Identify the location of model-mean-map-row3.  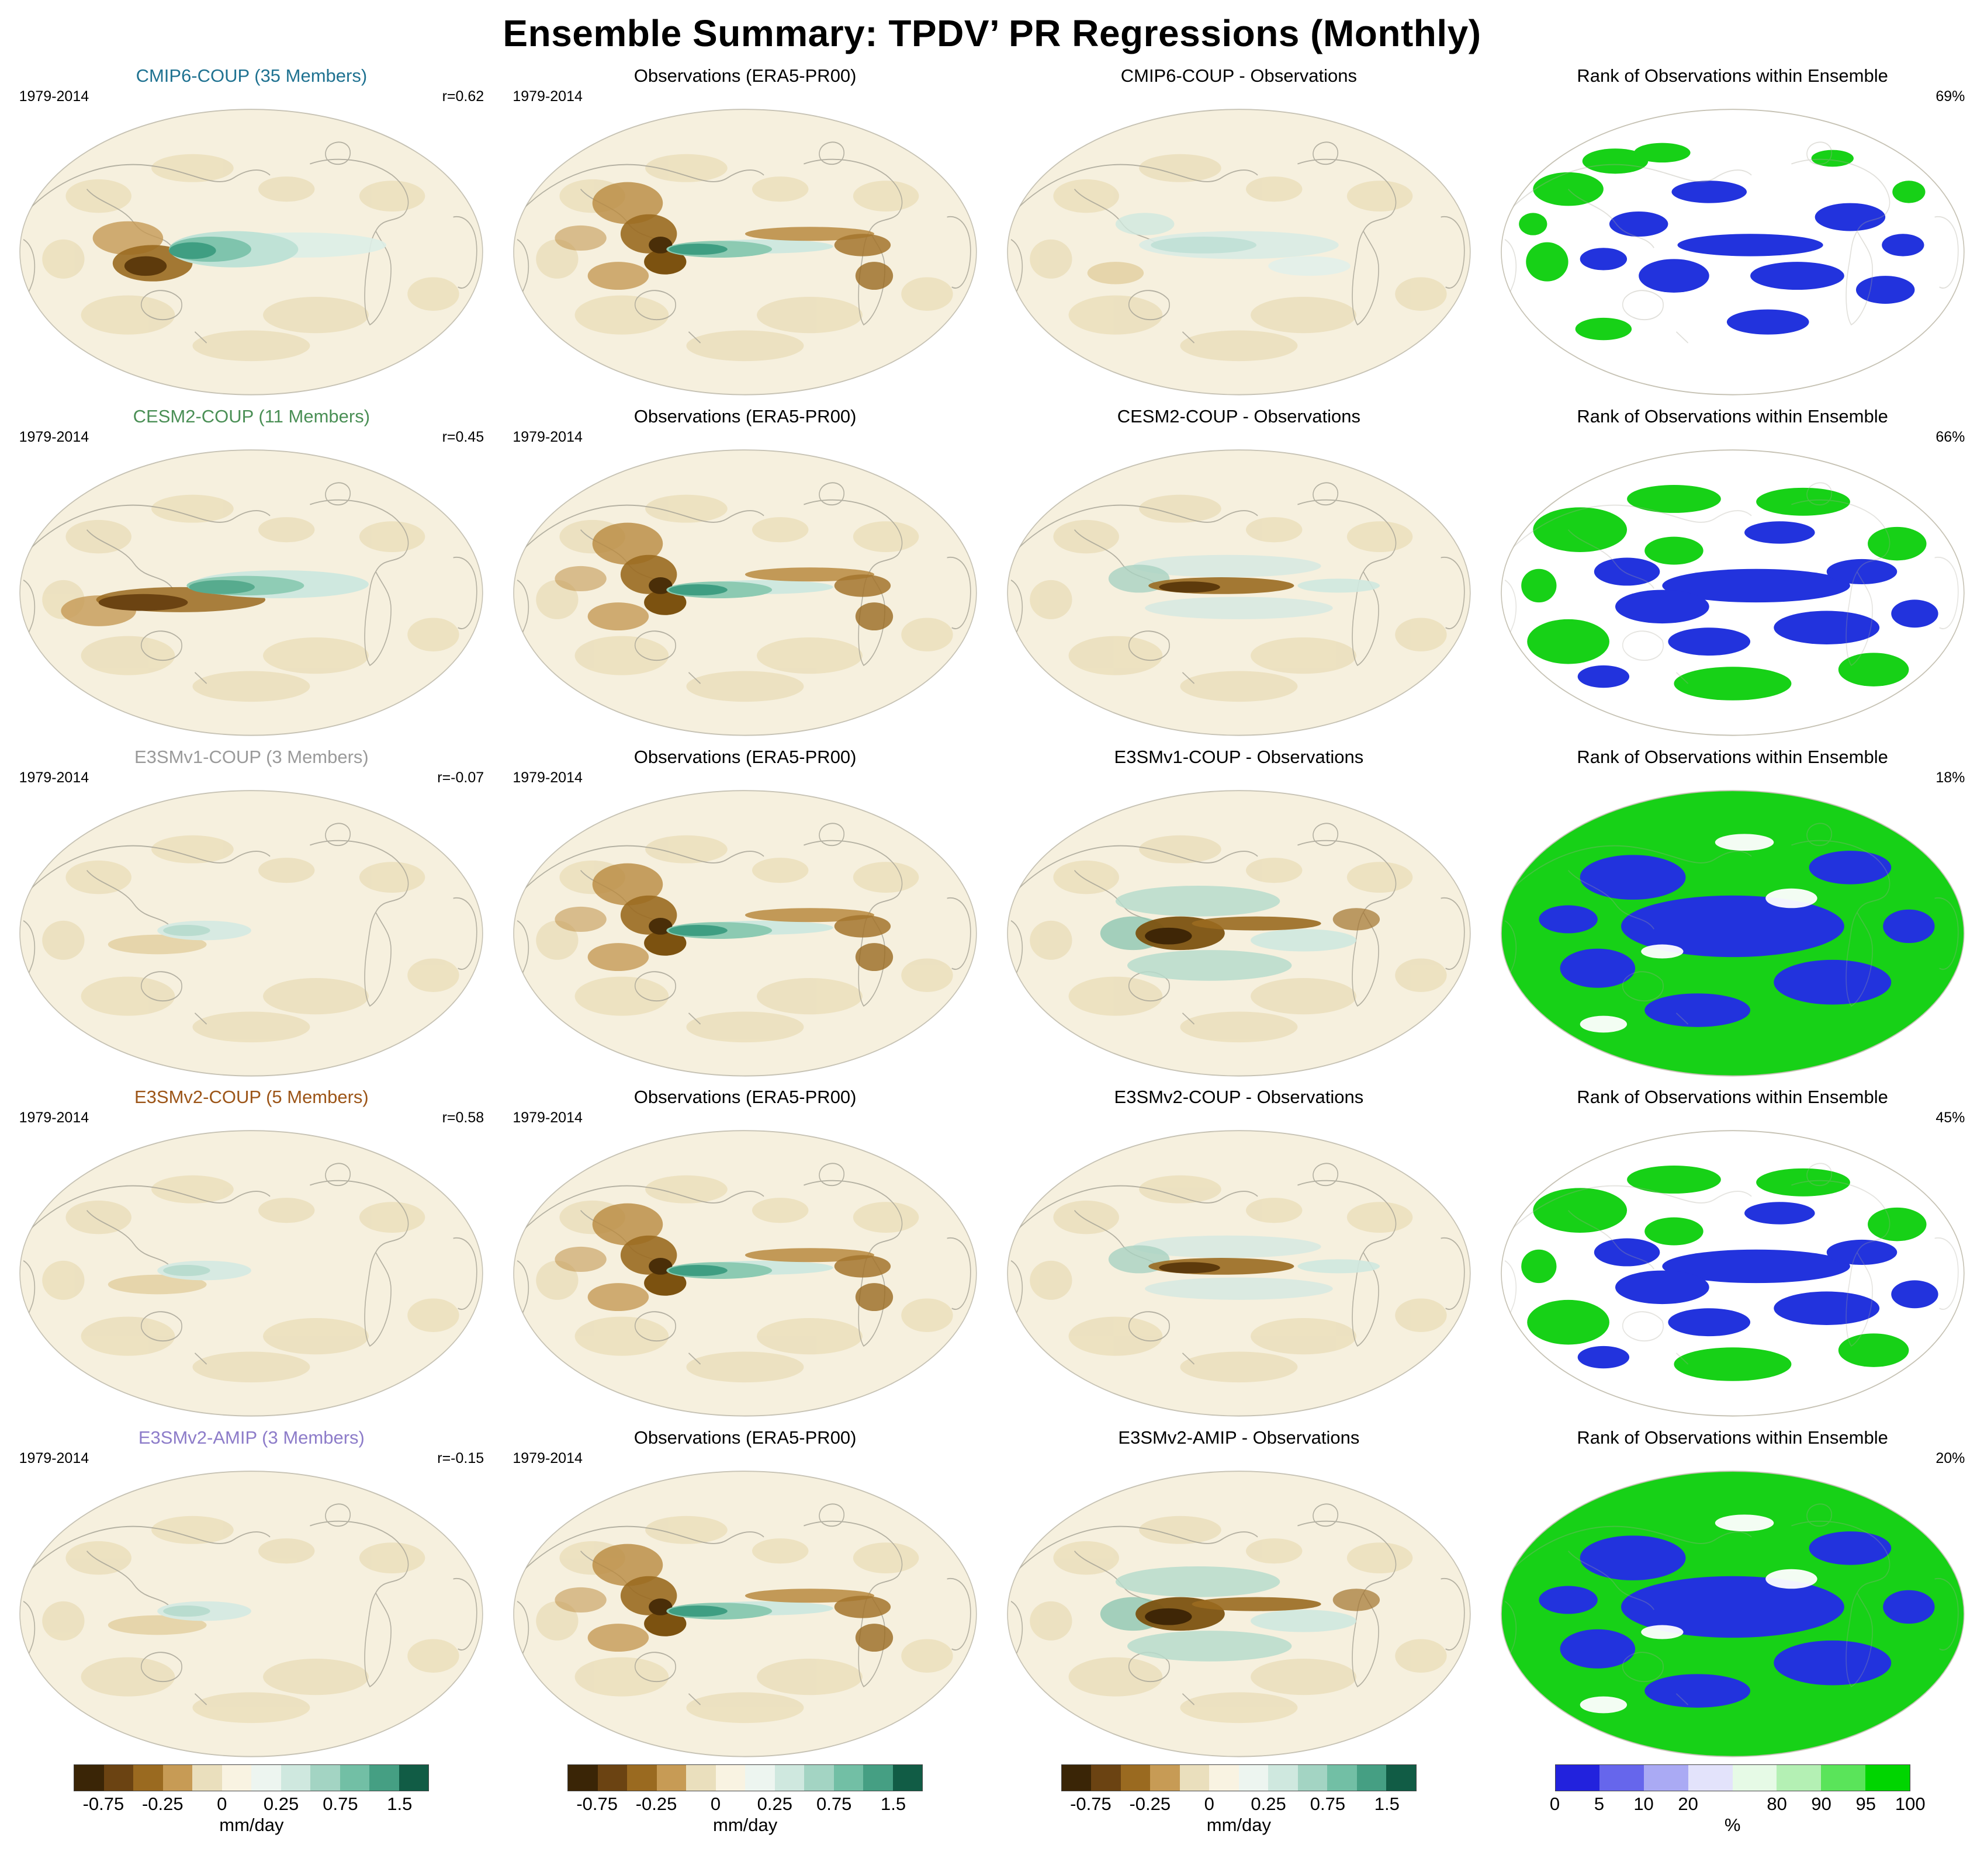
(251, 933).